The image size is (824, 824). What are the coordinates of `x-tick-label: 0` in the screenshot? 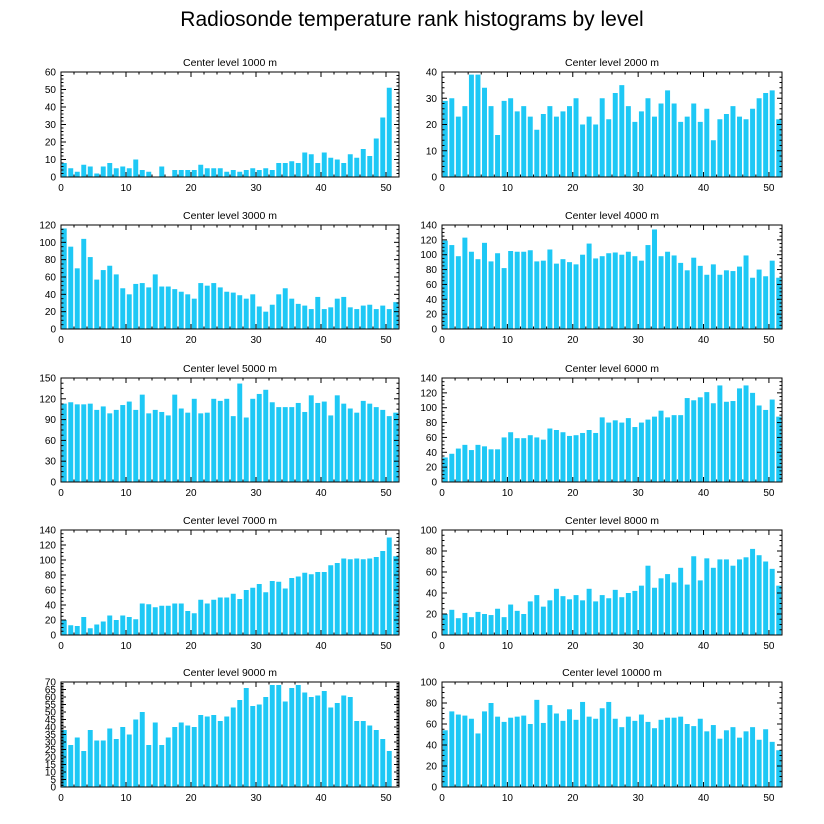 It's located at (442, 340).